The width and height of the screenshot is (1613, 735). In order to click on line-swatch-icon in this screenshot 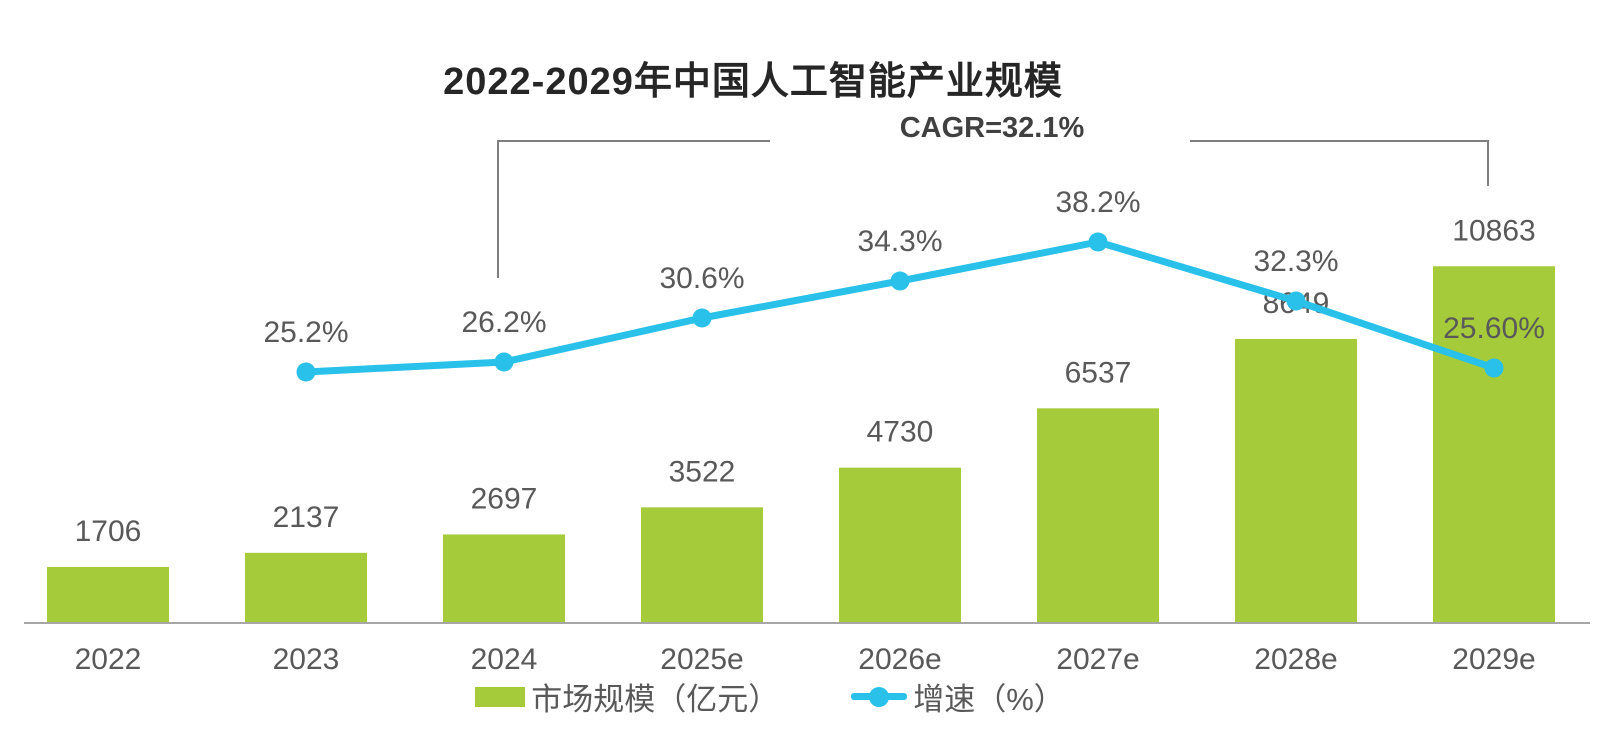, I will do `click(879, 696)`.